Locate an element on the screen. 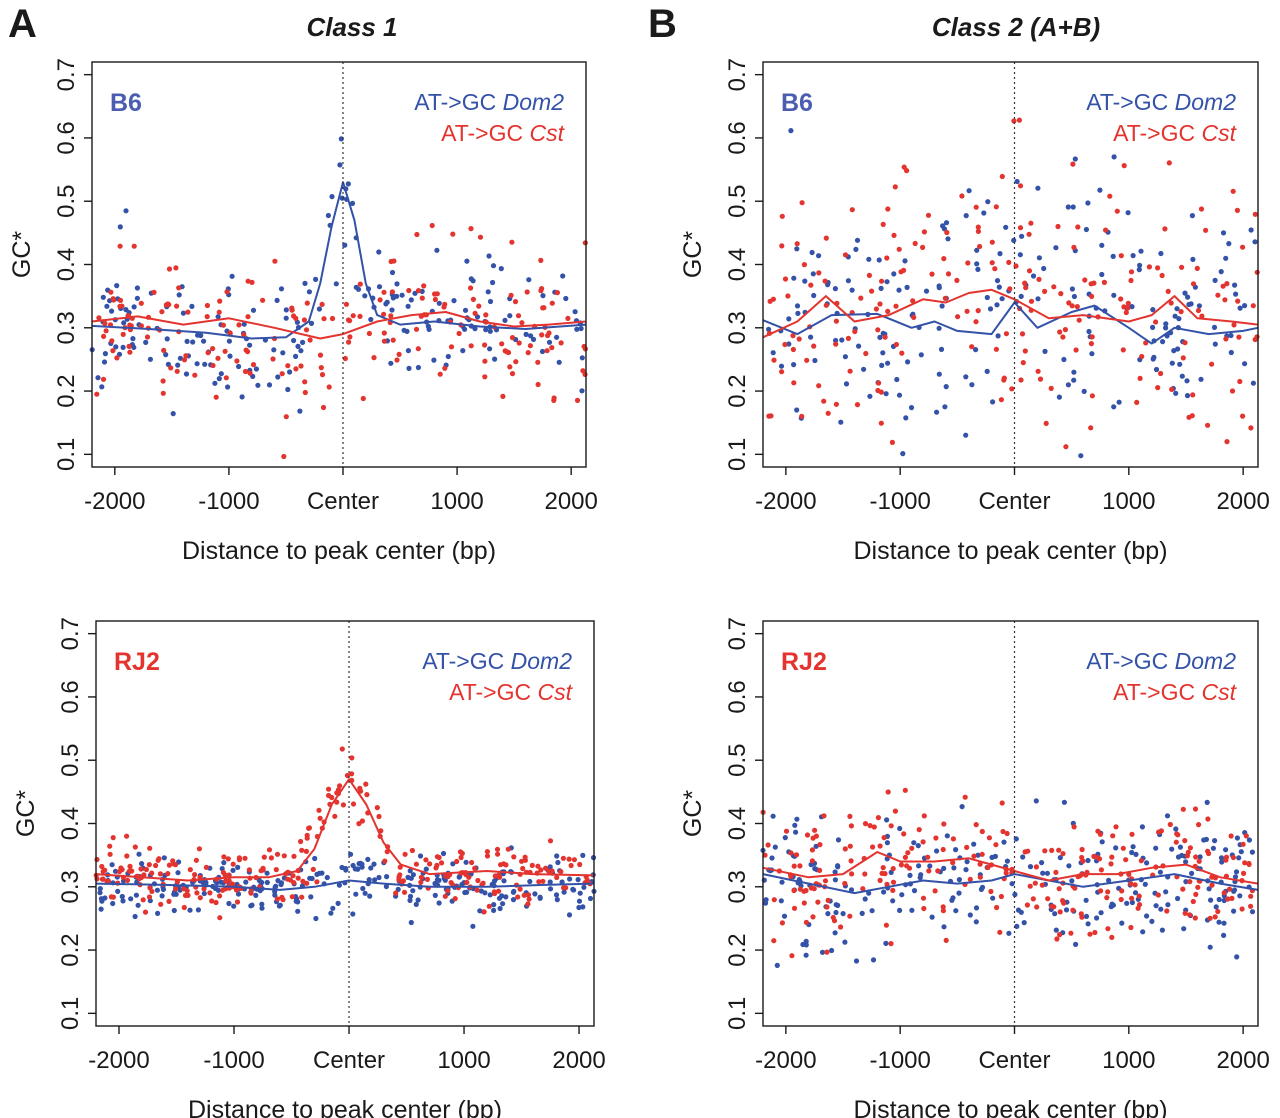  trend-line-cst is located at coordinates (1010, 313).